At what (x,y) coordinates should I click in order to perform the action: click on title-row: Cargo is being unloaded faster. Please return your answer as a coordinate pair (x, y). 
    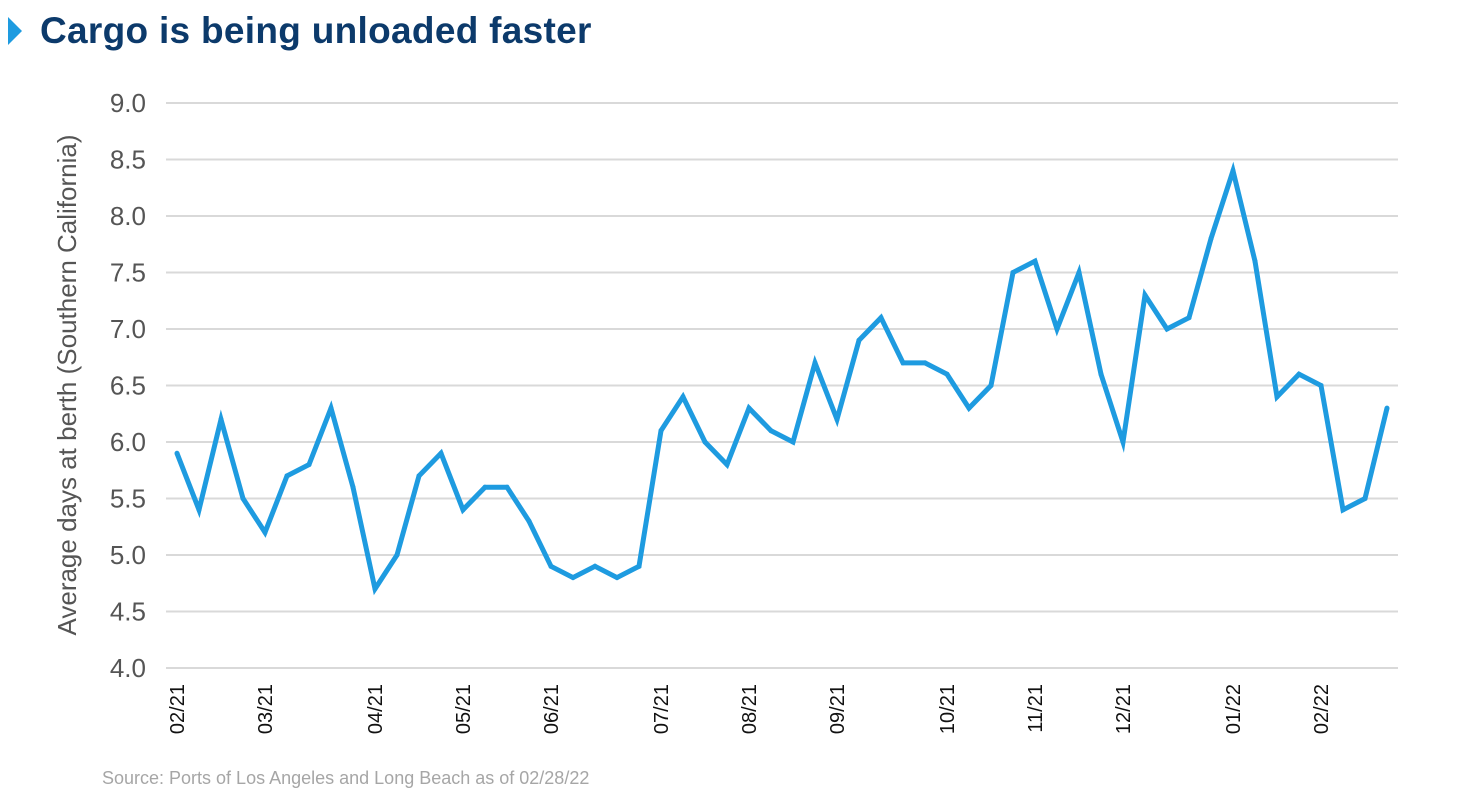
    Looking at the image, I should click on (300, 31).